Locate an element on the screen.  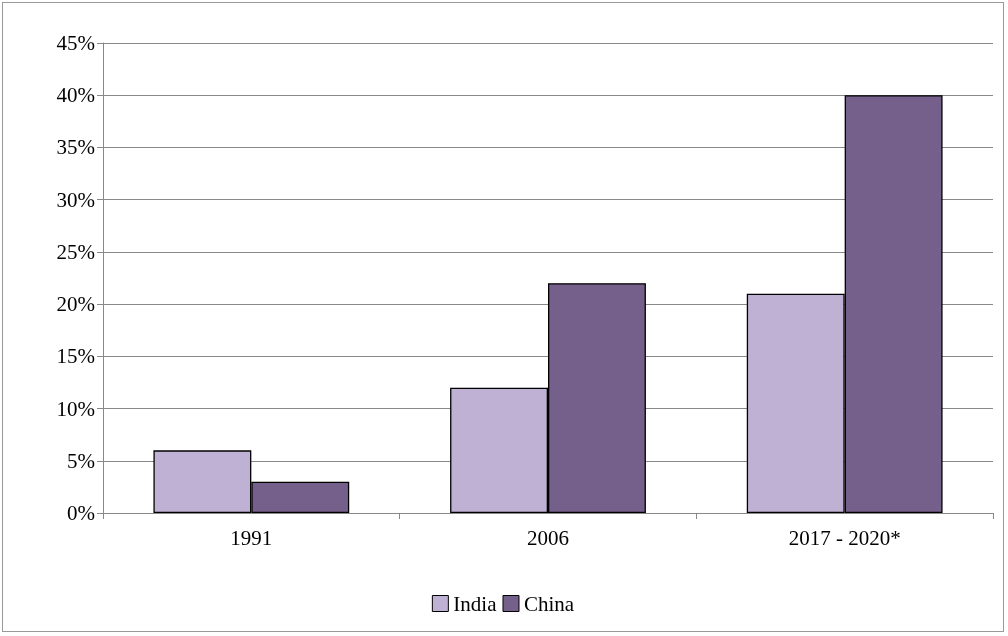
y-tick-label: 20% is located at coordinates (75, 304).